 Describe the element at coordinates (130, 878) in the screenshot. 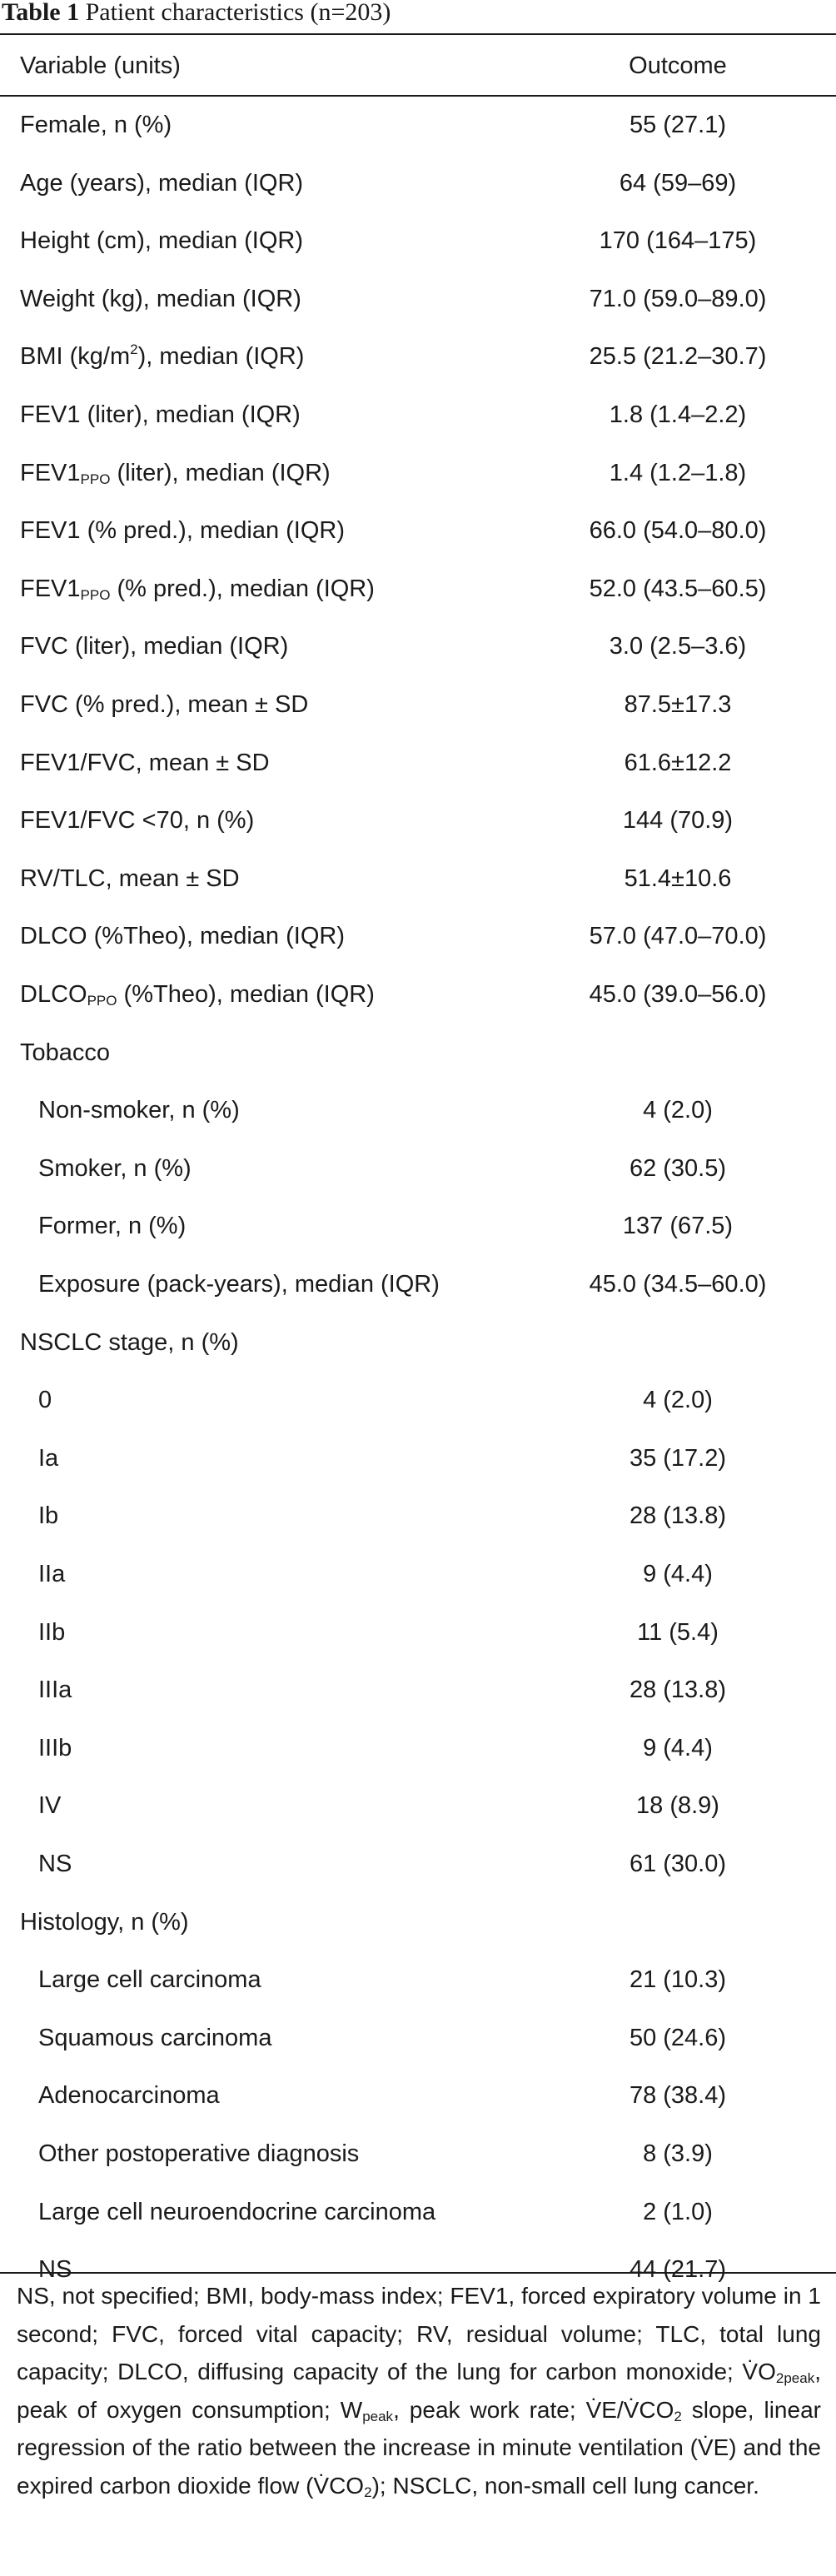

I see `text-fragment: RV/TLC, mean ± SD` at that location.